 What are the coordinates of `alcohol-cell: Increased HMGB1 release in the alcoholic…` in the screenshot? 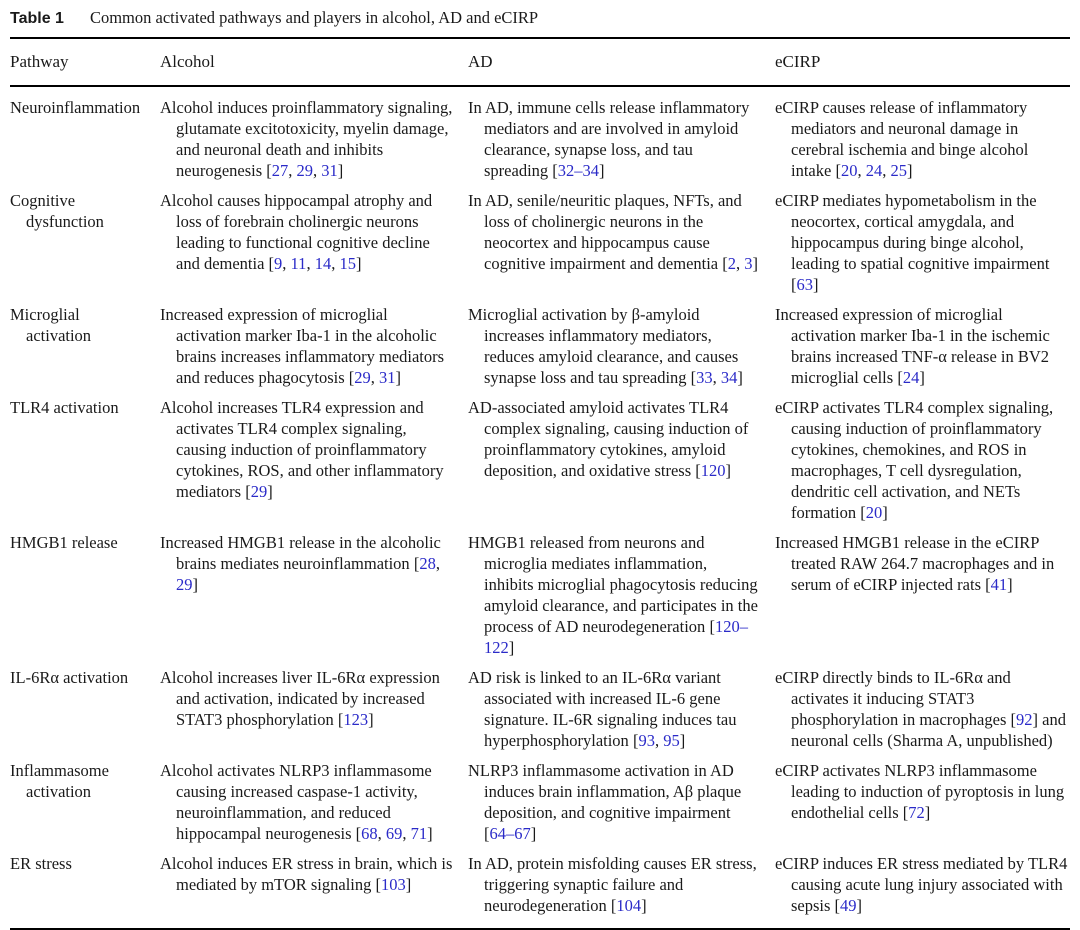 It's located at (300, 563).